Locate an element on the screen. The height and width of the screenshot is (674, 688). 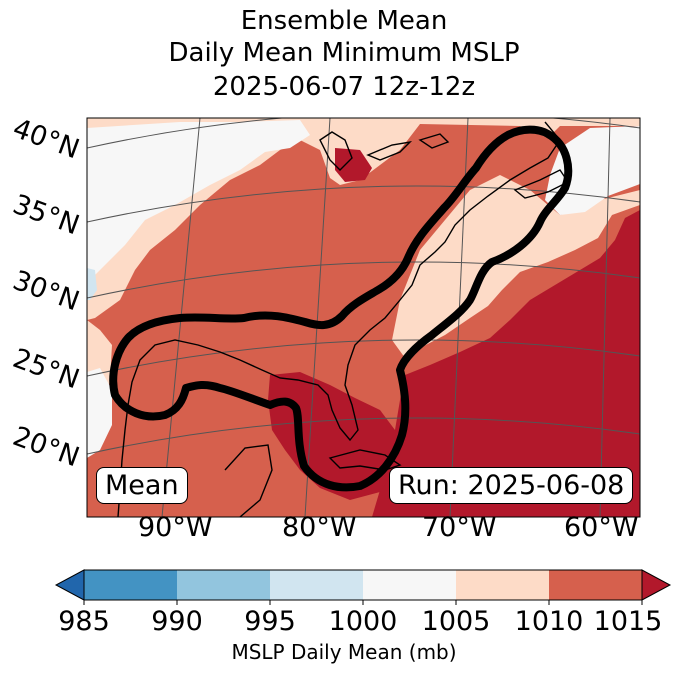
colorbar-tick-marks is located at coordinates (363, 602).